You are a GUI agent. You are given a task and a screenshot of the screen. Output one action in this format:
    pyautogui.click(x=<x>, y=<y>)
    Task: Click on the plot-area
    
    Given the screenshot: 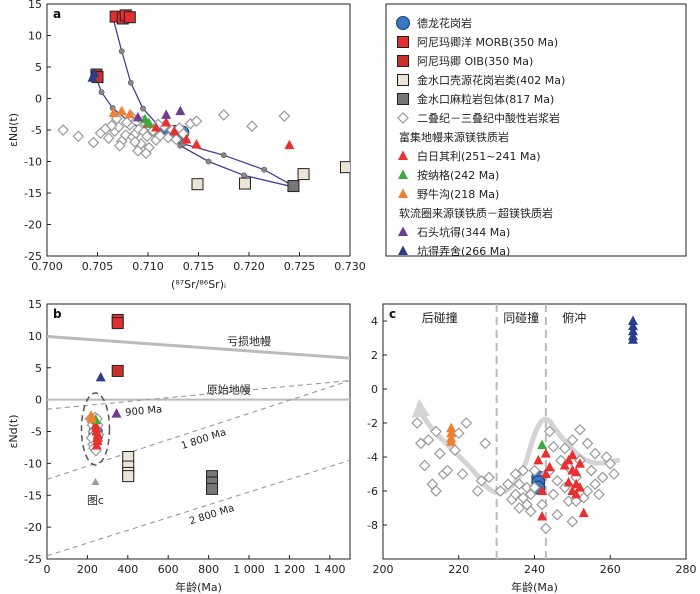 What is the action you would take?
    pyautogui.click(x=203, y=101)
    